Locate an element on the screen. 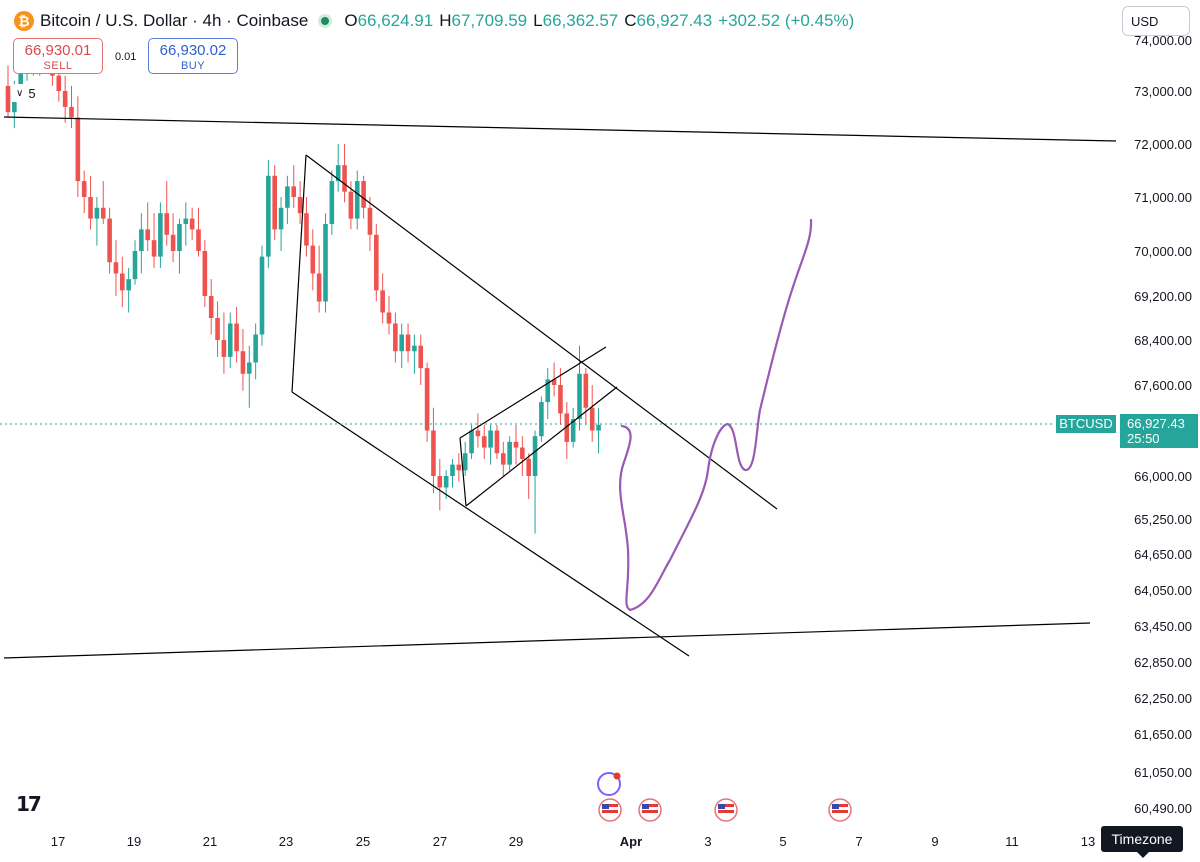 Image resolution: width=1200 pixels, height=862 pixels. timezone-button: Timezone is located at coordinates (1142, 842).